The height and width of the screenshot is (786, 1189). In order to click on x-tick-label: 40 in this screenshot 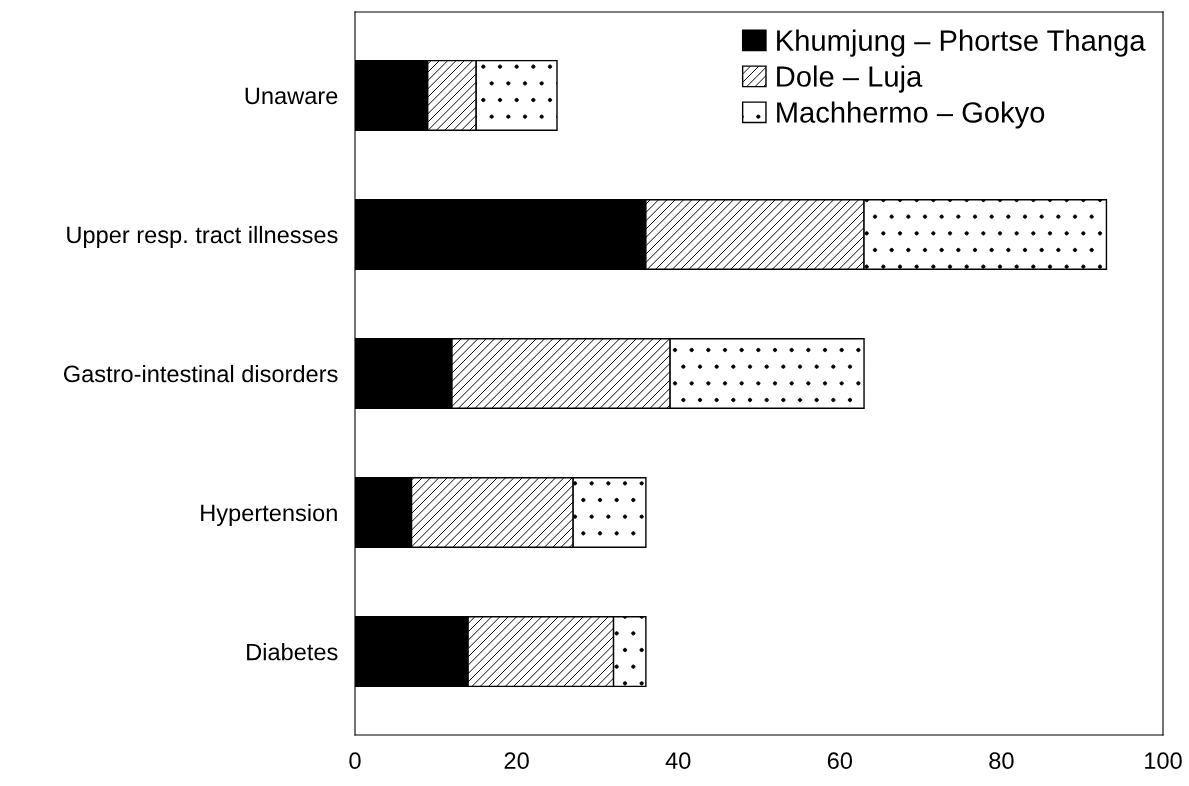, I will do `click(678, 761)`.